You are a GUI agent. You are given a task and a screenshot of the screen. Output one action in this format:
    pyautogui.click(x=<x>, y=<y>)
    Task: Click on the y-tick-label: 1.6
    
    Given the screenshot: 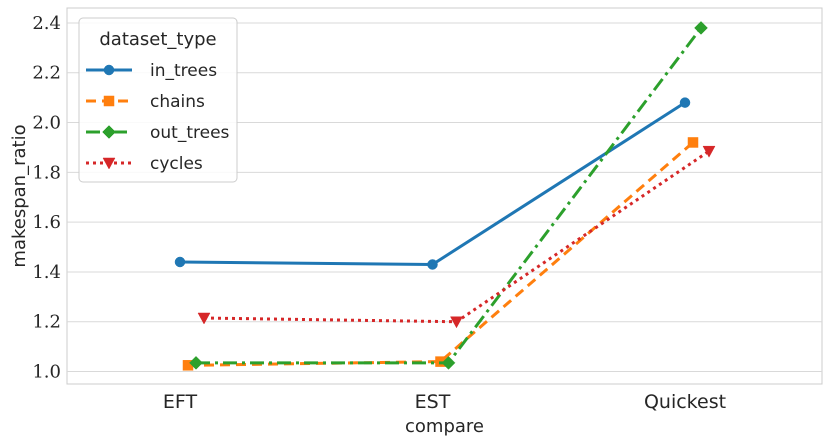 What is the action you would take?
    pyautogui.click(x=46, y=222)
    